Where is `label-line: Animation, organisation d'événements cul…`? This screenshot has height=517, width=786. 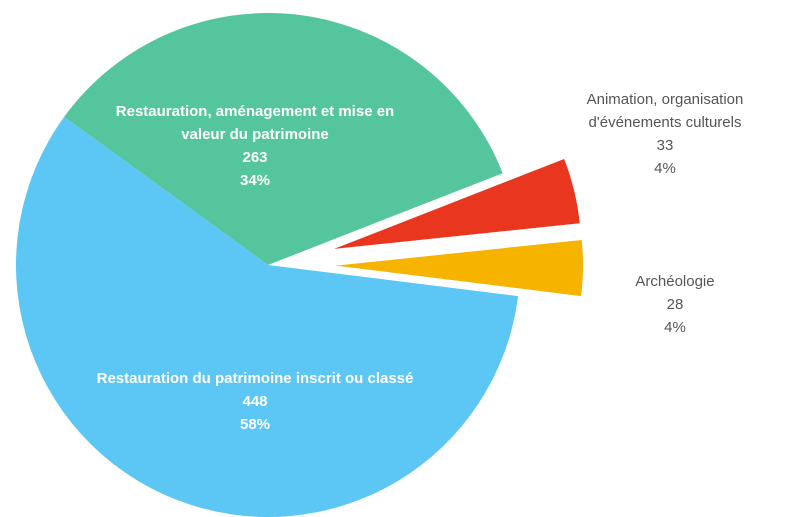 label-line: Animation, organisation d'événements cul… is located at coordinates (665, 111).